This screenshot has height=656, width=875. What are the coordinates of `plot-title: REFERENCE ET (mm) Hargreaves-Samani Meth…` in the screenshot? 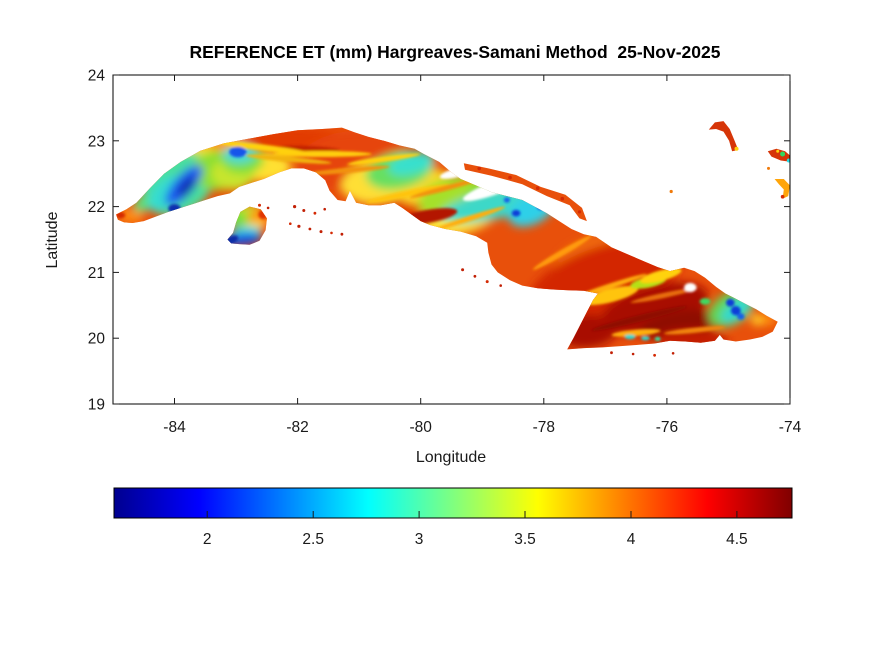 It's located at (455, 52).